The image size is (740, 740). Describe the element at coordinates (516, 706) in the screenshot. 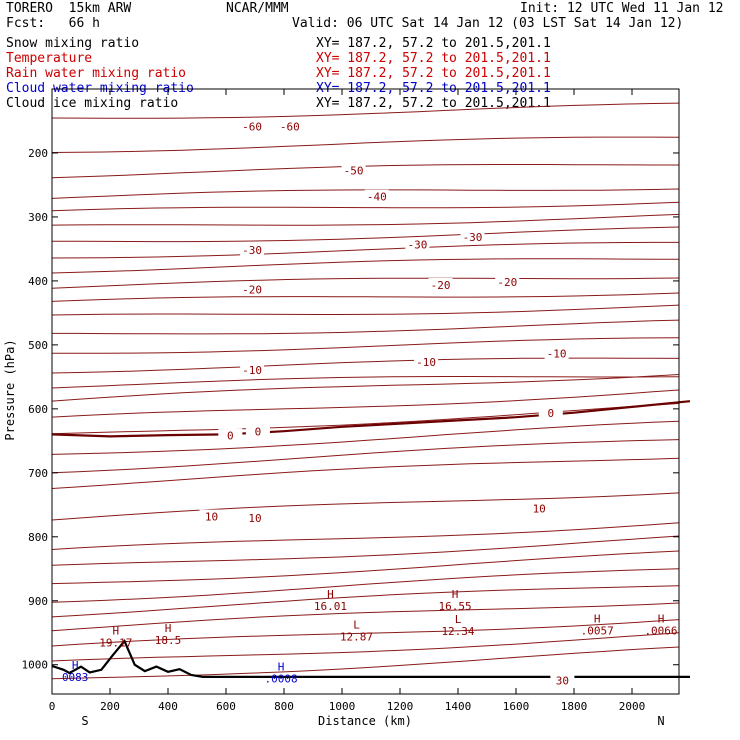

I see `x-tick-label: 1600` at that location.